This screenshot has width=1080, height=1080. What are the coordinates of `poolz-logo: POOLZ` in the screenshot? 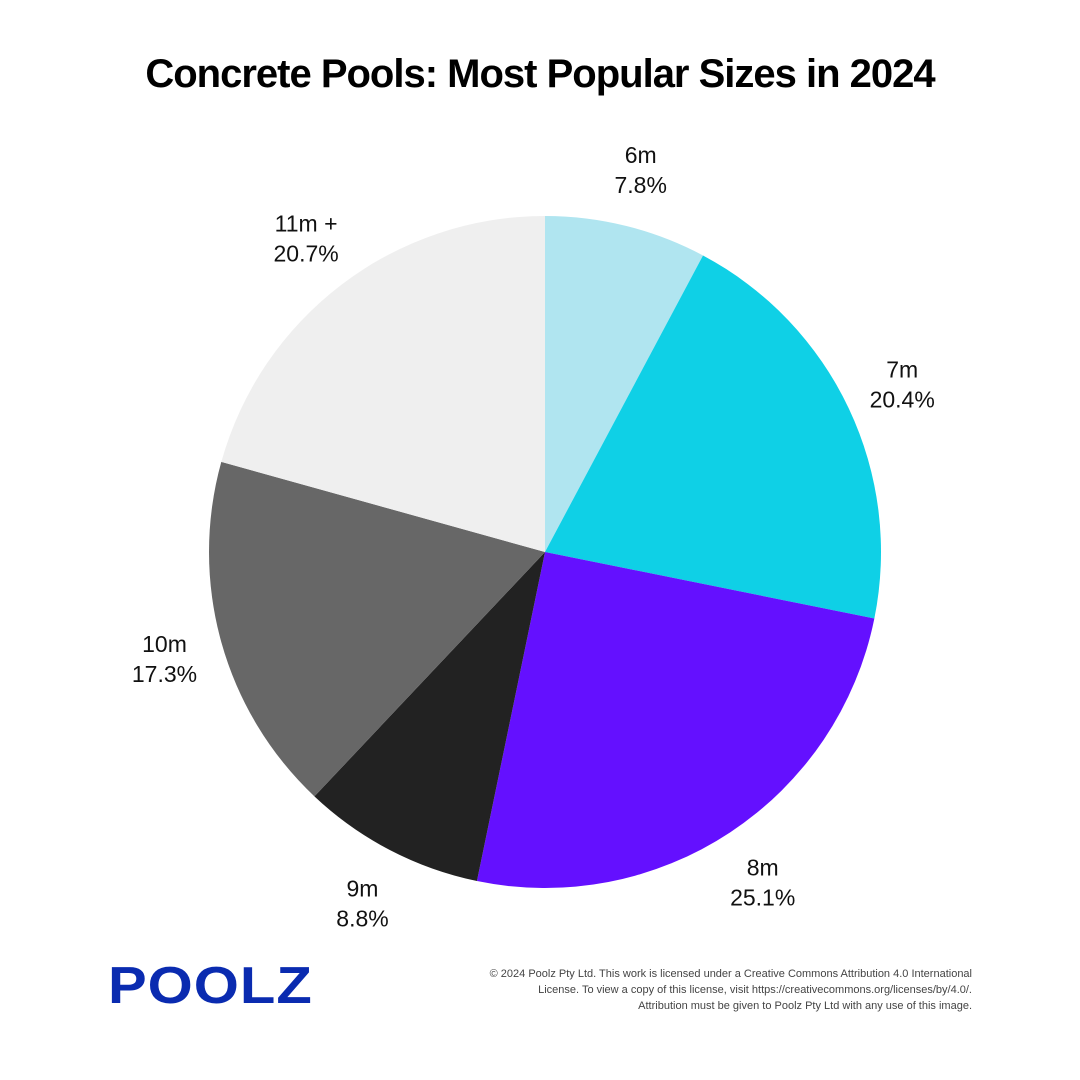 It's located at (210, 985).